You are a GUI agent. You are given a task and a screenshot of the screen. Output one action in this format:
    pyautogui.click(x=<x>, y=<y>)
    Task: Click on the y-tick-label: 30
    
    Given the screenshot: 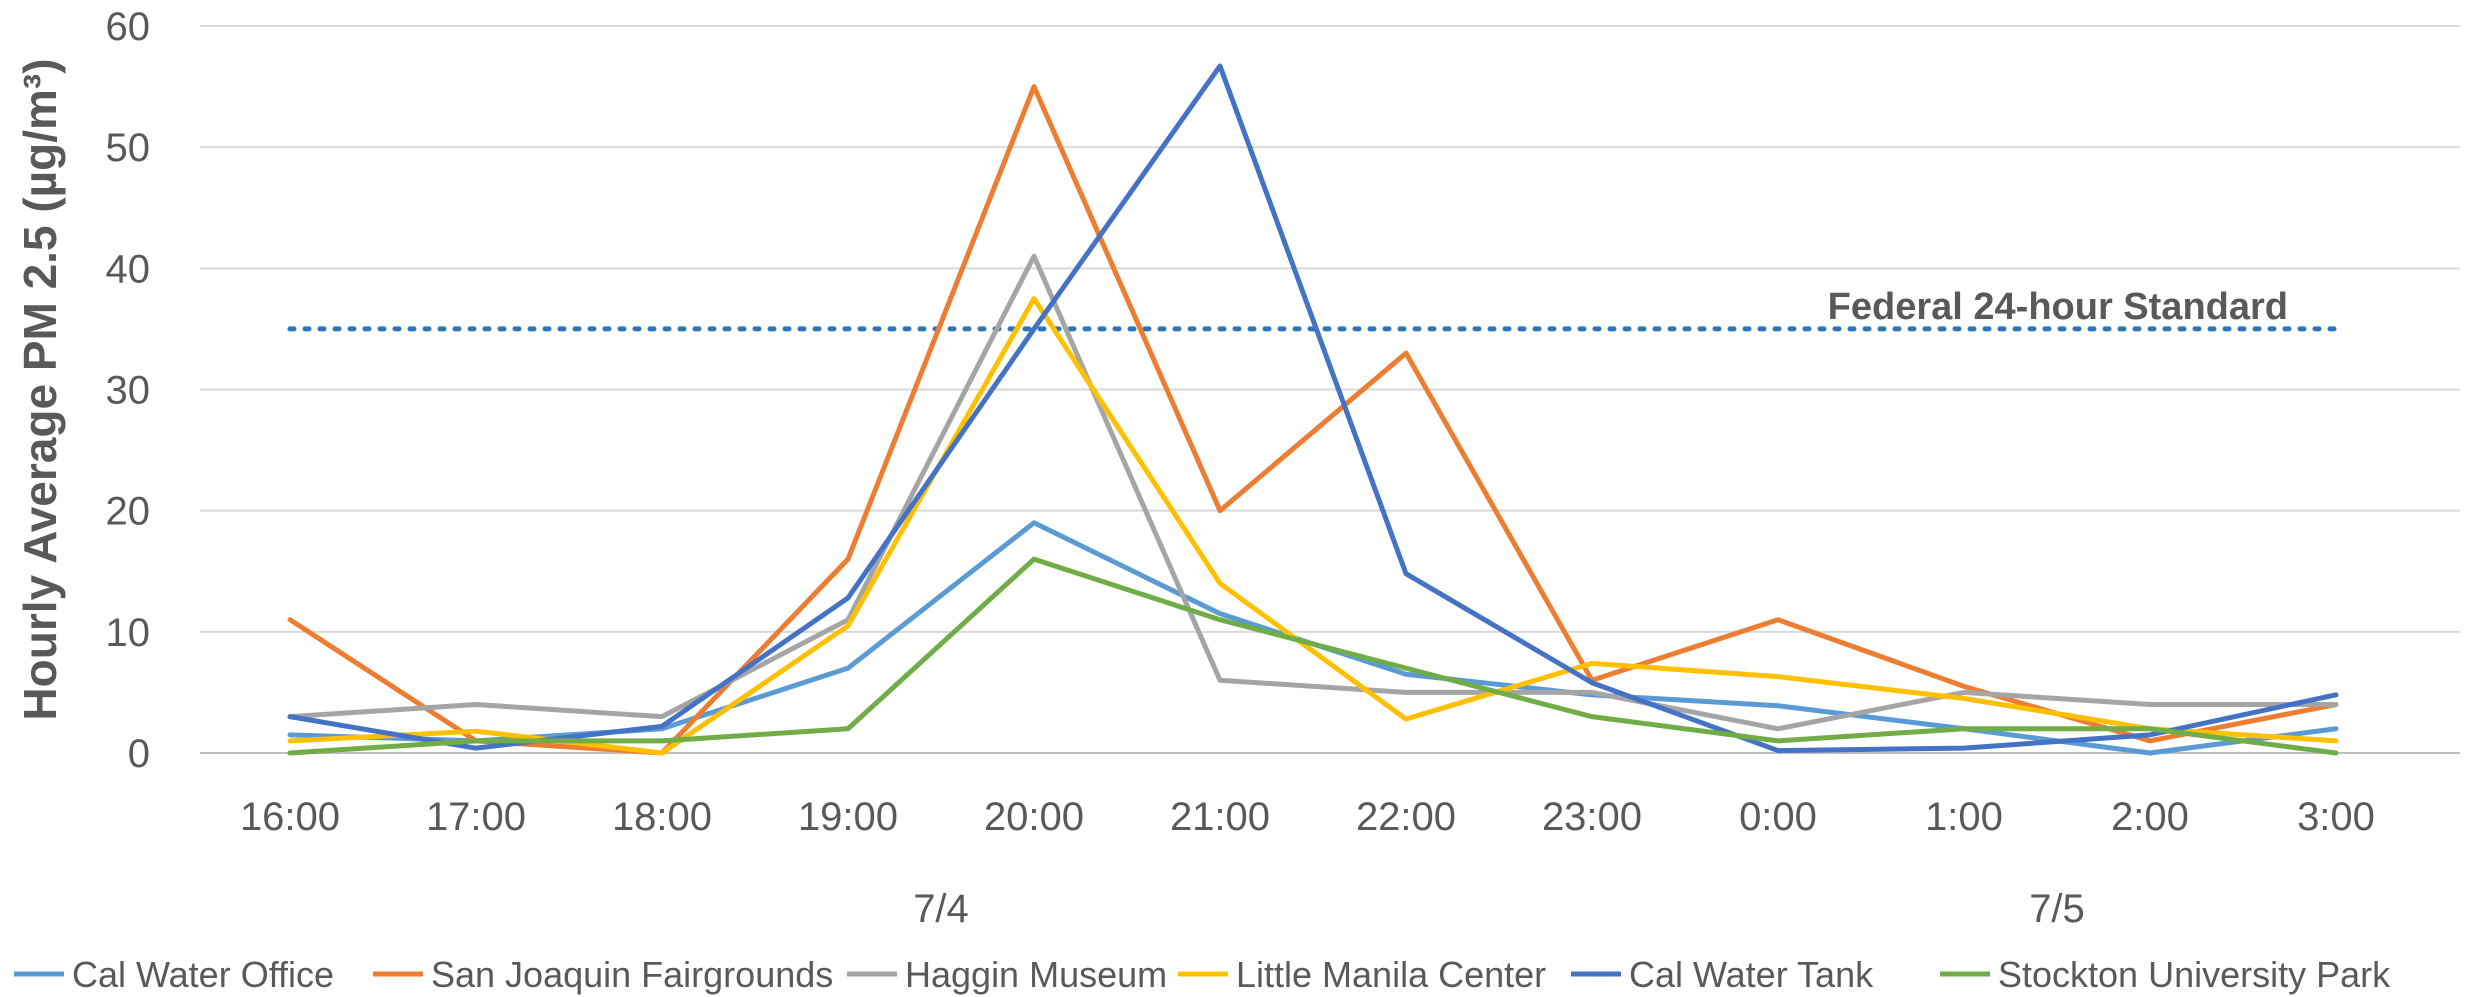 What is the action you would take?
    pyautogui.click(x=128, y=391)
    